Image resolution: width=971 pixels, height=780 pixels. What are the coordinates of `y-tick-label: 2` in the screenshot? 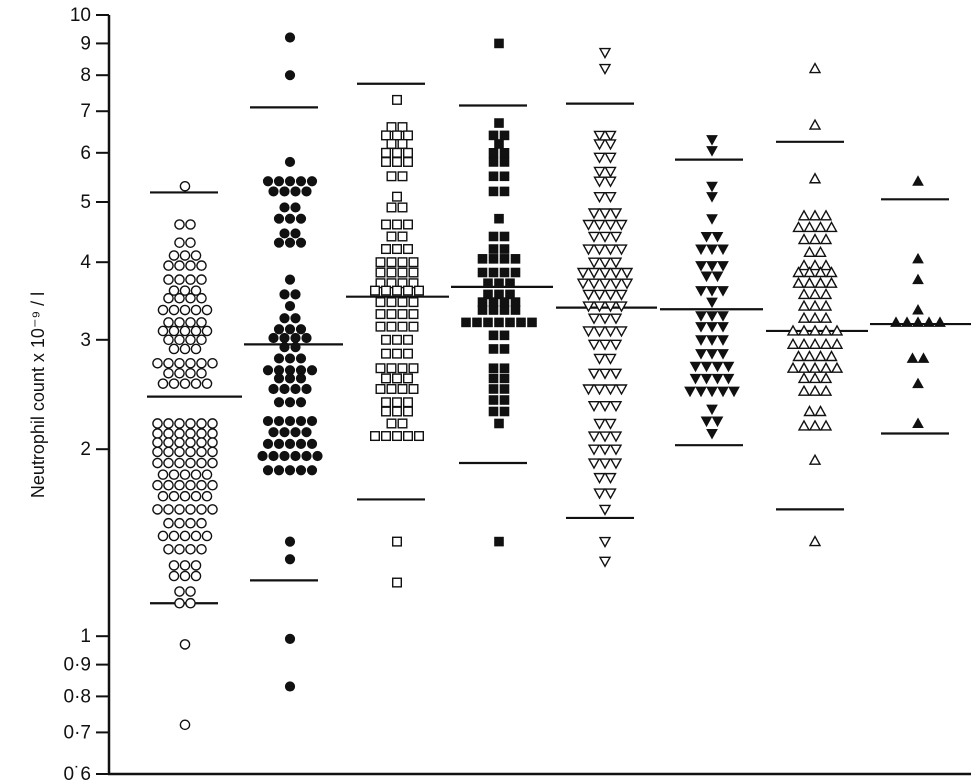 It's located at (85, 449).